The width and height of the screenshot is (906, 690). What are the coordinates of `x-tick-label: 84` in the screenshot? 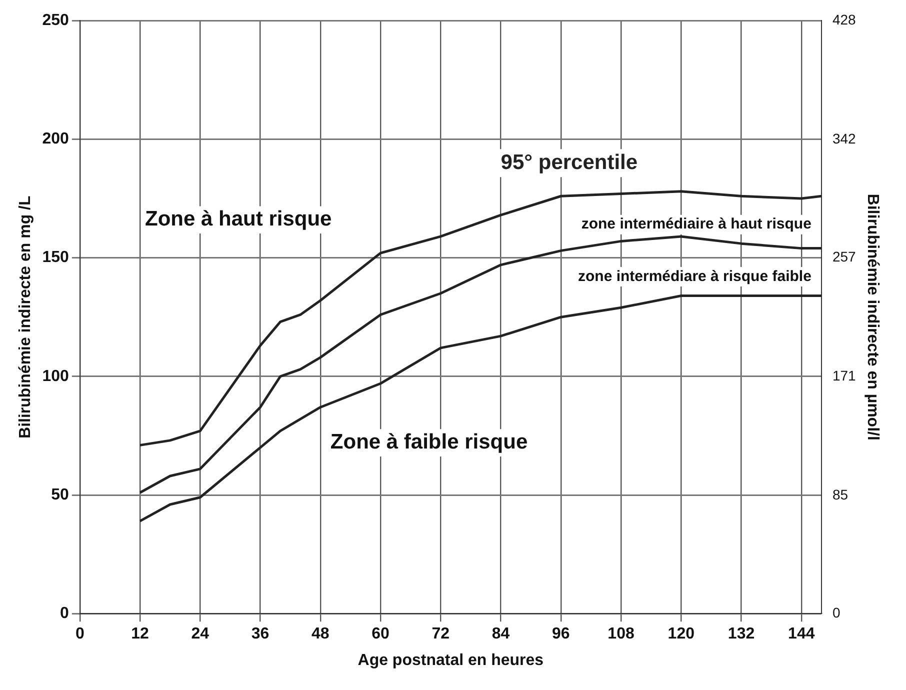 It's located at (501, 634).